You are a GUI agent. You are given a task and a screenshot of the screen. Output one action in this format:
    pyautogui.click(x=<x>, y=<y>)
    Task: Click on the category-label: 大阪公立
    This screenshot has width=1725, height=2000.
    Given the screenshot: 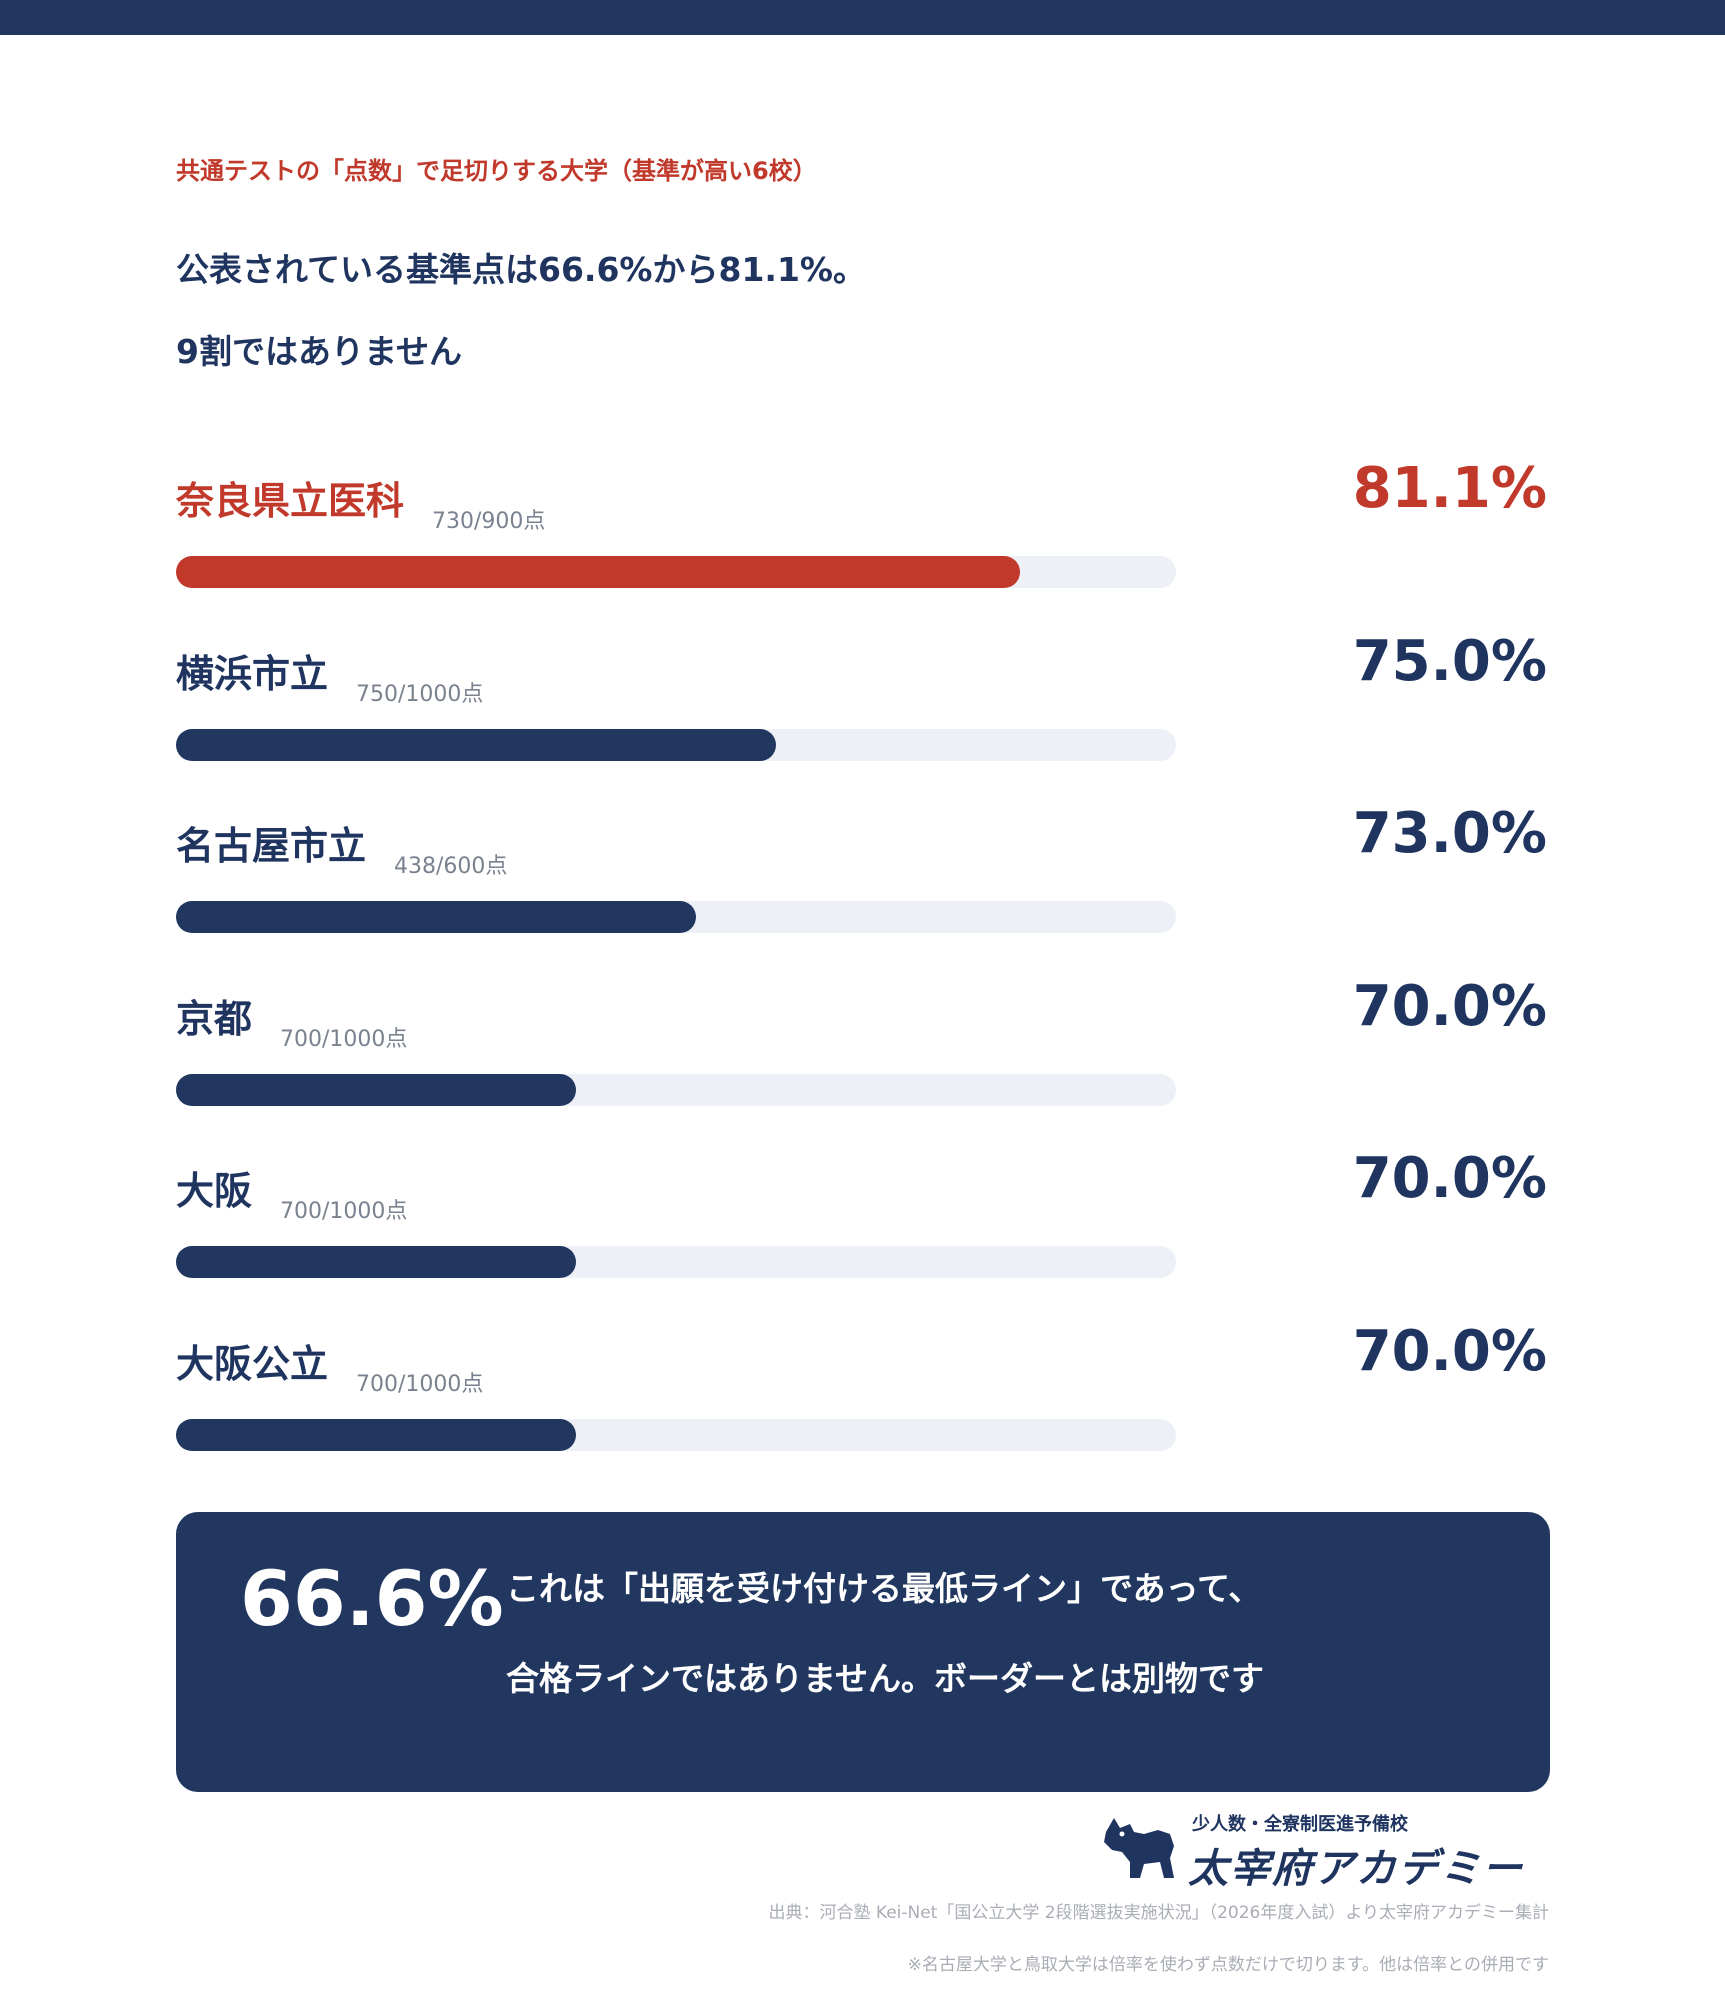 What is the action you would take?
    pyautogui.click(x=252, y=1363)
    